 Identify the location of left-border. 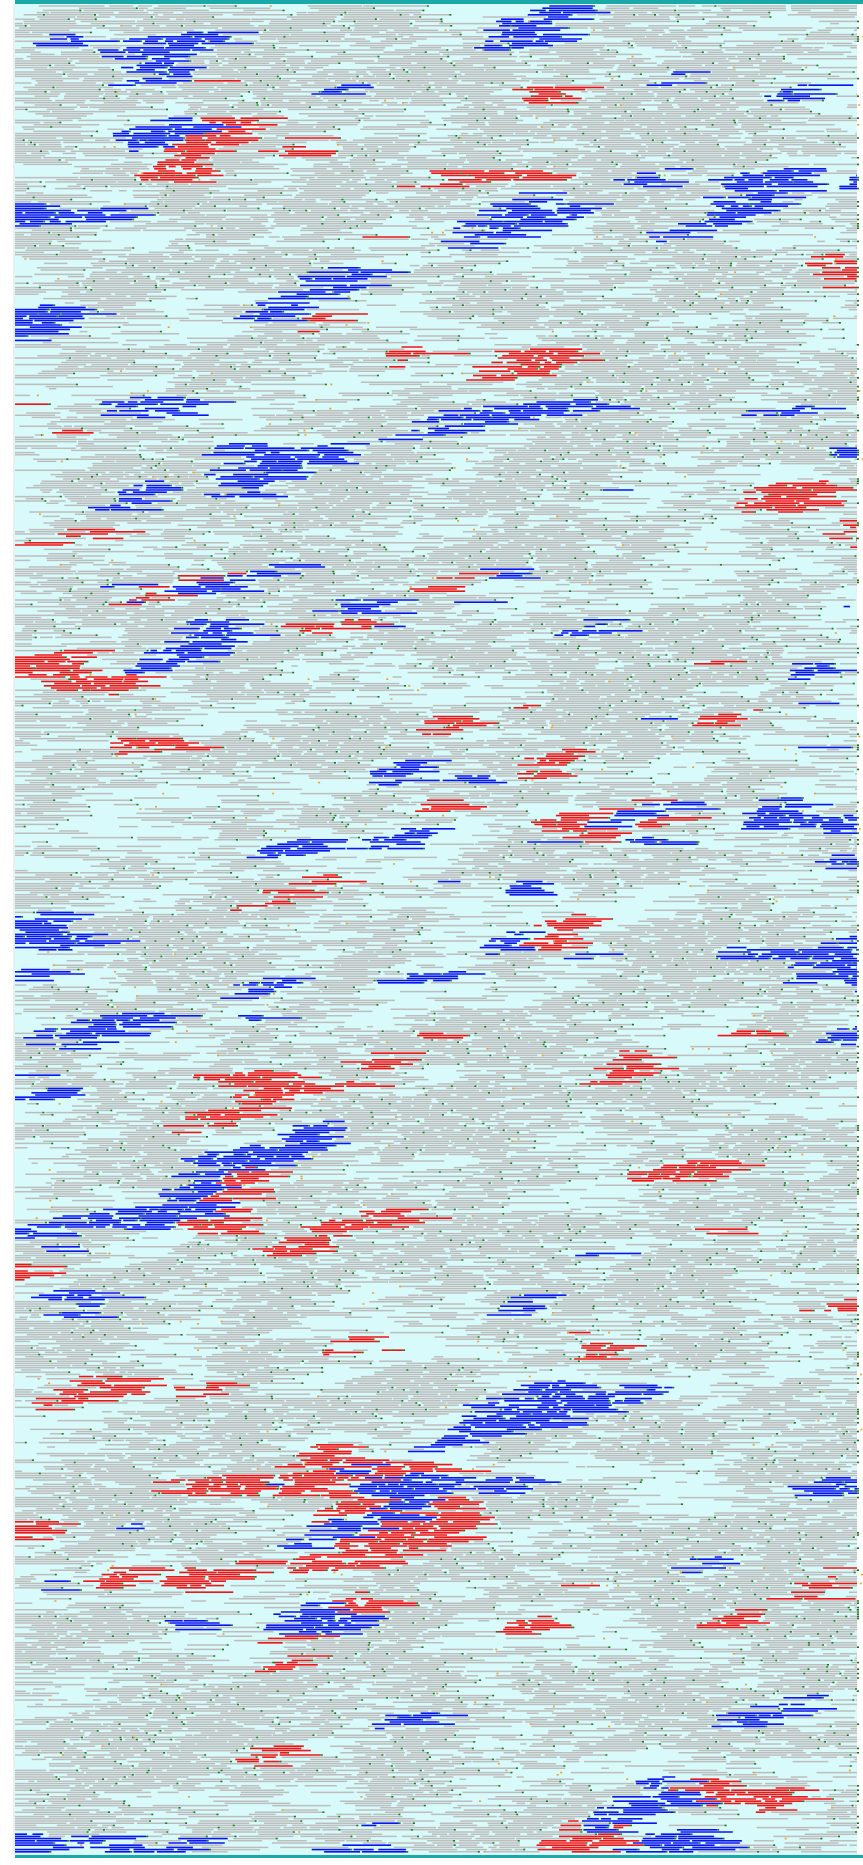
(14, 929).